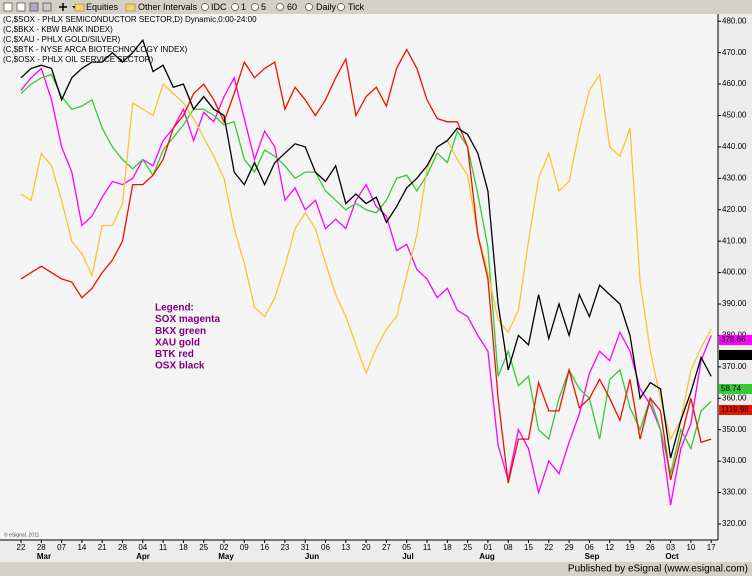 The image size is (752, 581). Describe the element at coordinates (22, 534) in the screenshot. I see `watermark: © eSignal, 2011` at that location.